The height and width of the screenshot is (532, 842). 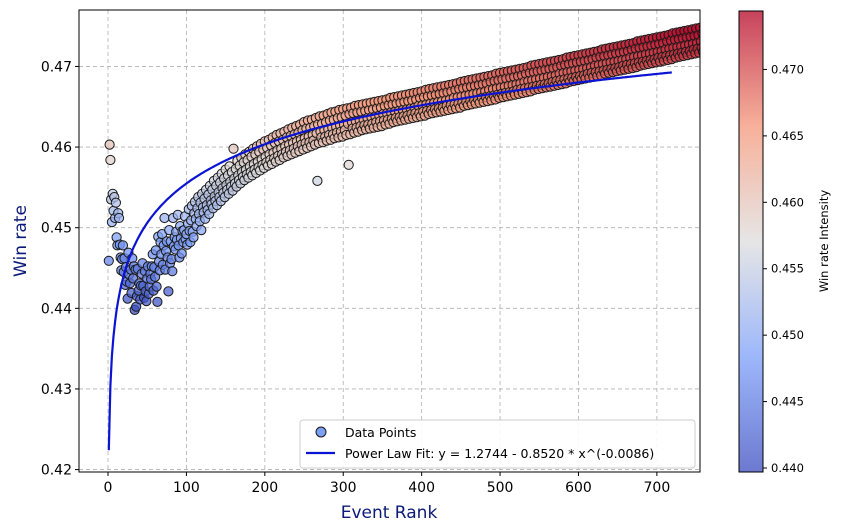 I want to click on y-tick-label: 0.42, so click(x=56, y=471).